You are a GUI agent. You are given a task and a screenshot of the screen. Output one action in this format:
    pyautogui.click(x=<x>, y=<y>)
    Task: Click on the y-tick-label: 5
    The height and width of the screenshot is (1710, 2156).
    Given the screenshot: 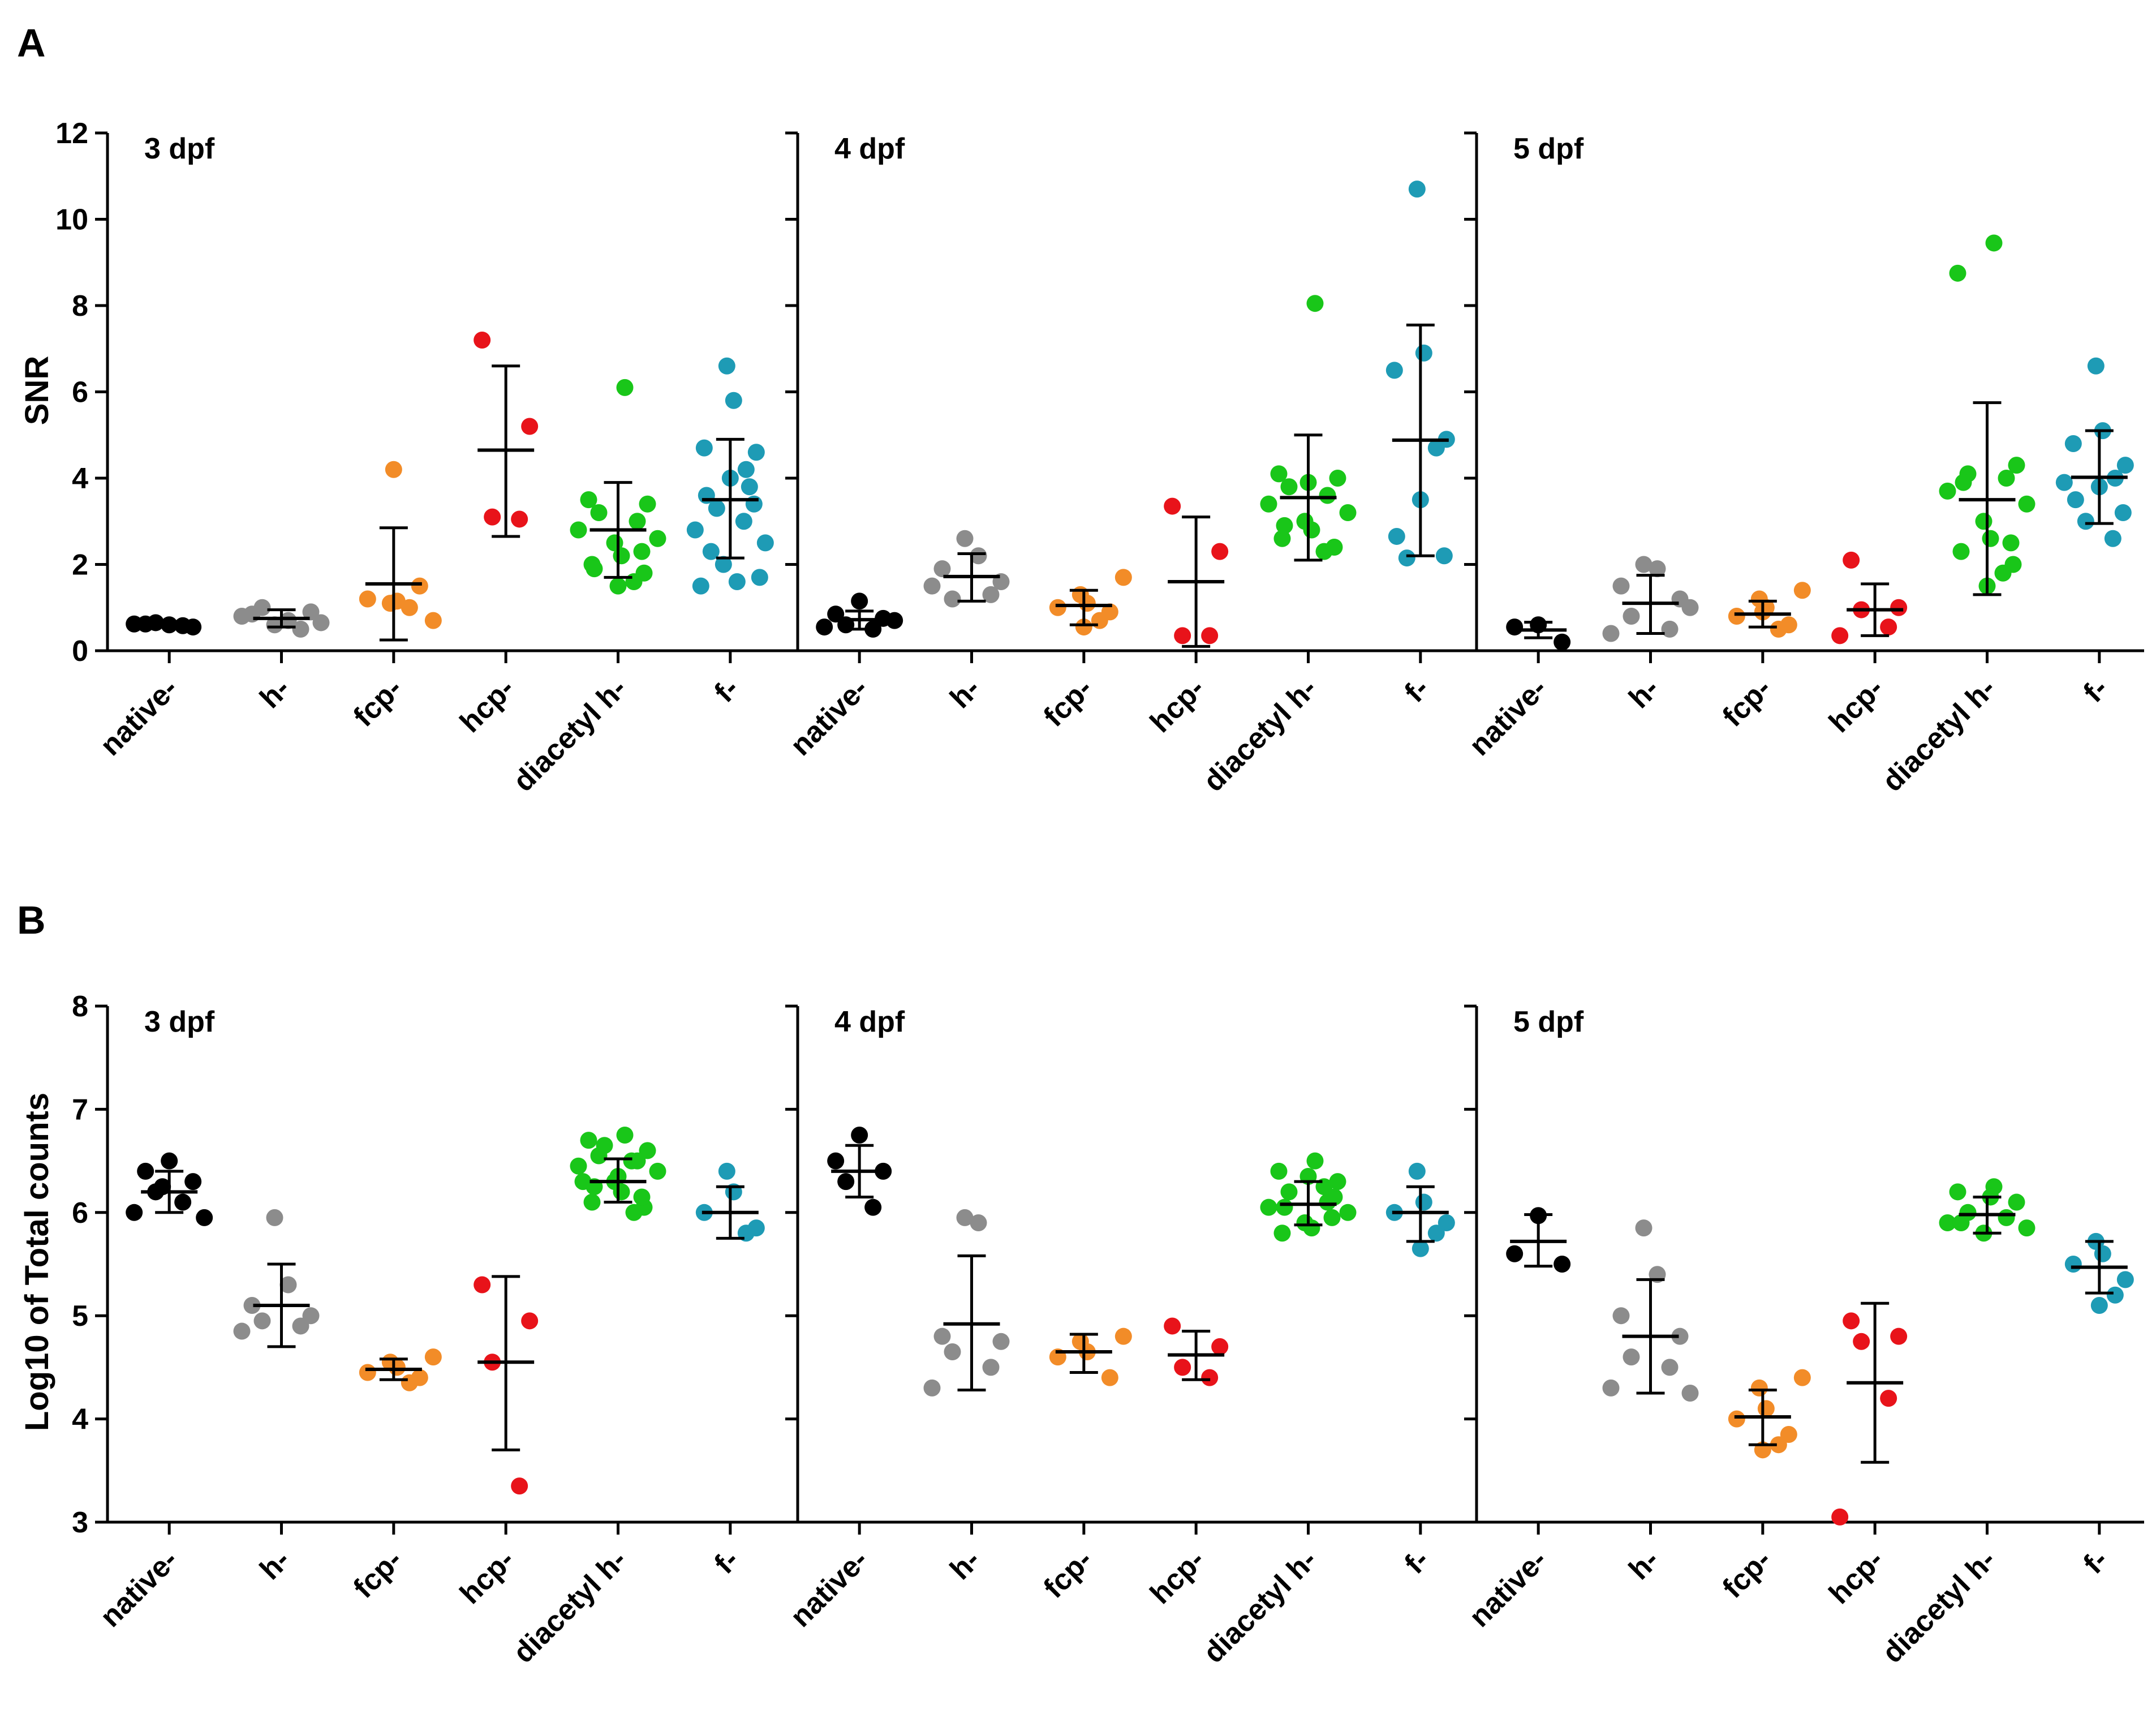 What is the action you would take?
    pyautogui.click(x=80, y=1317)
    